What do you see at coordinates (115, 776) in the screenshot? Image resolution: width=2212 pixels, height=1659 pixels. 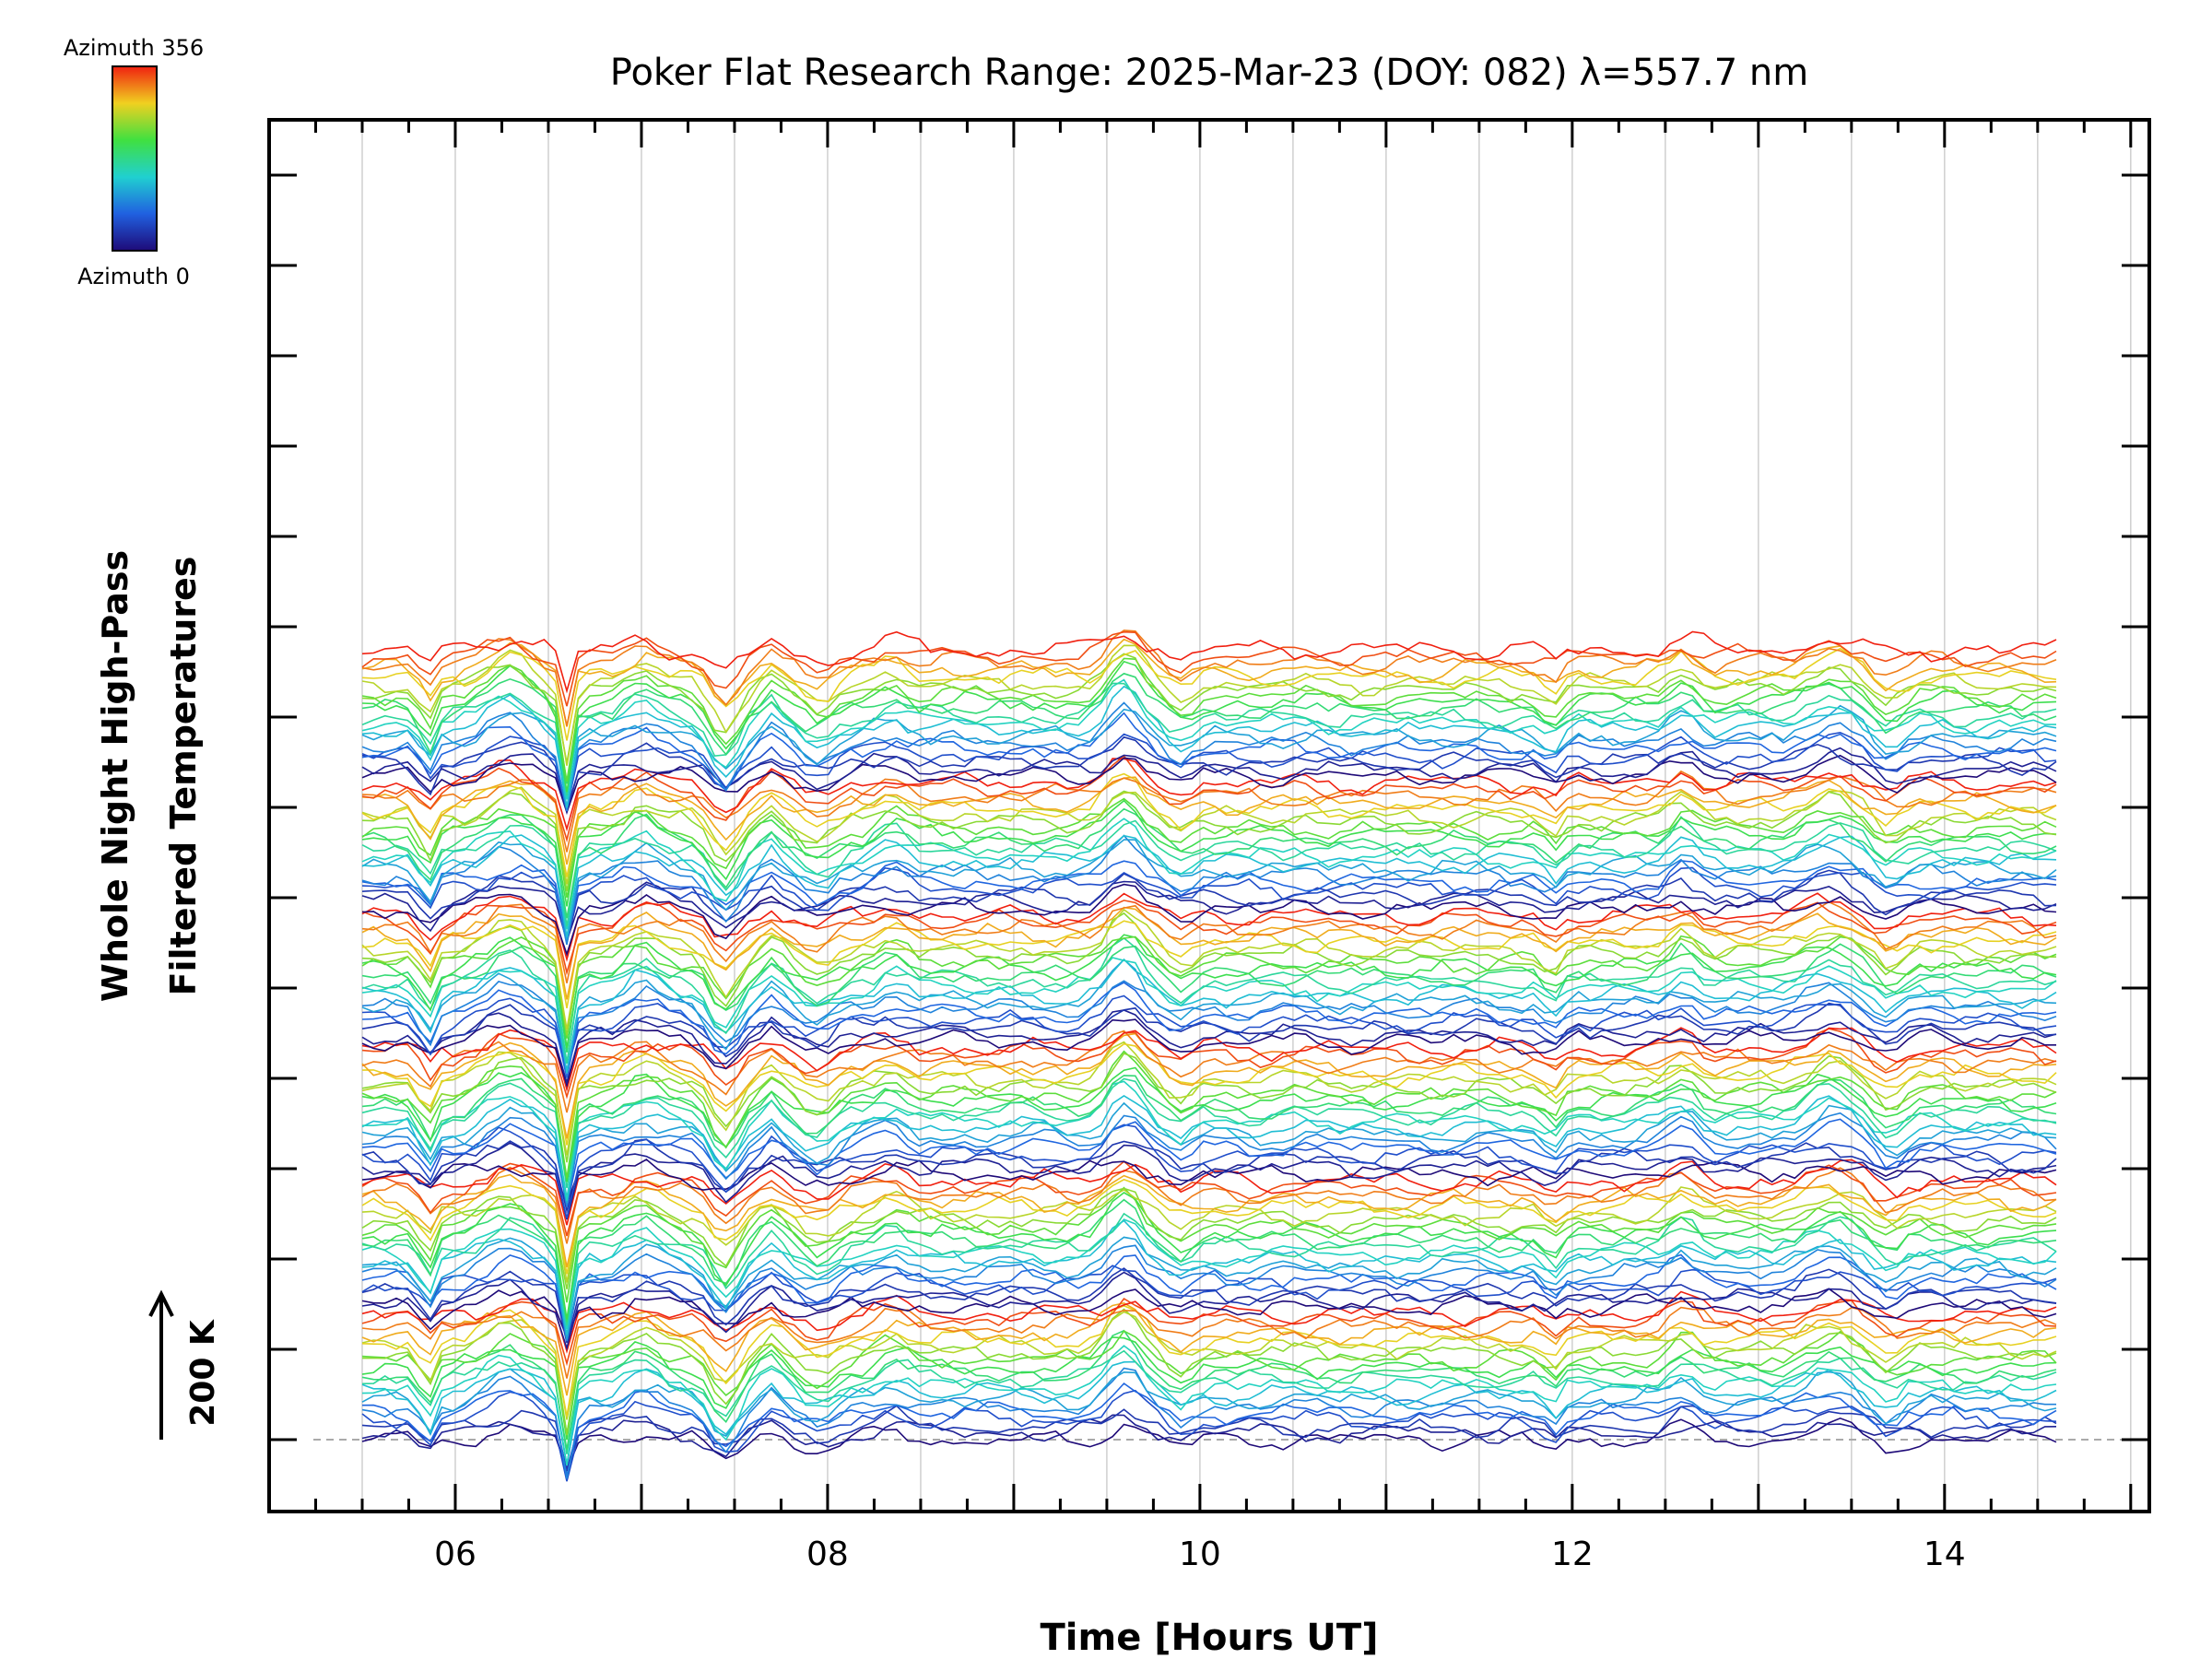 I see `y-axis-label-line1: Whole Night High-Pass` at bounding box center [115, 776].